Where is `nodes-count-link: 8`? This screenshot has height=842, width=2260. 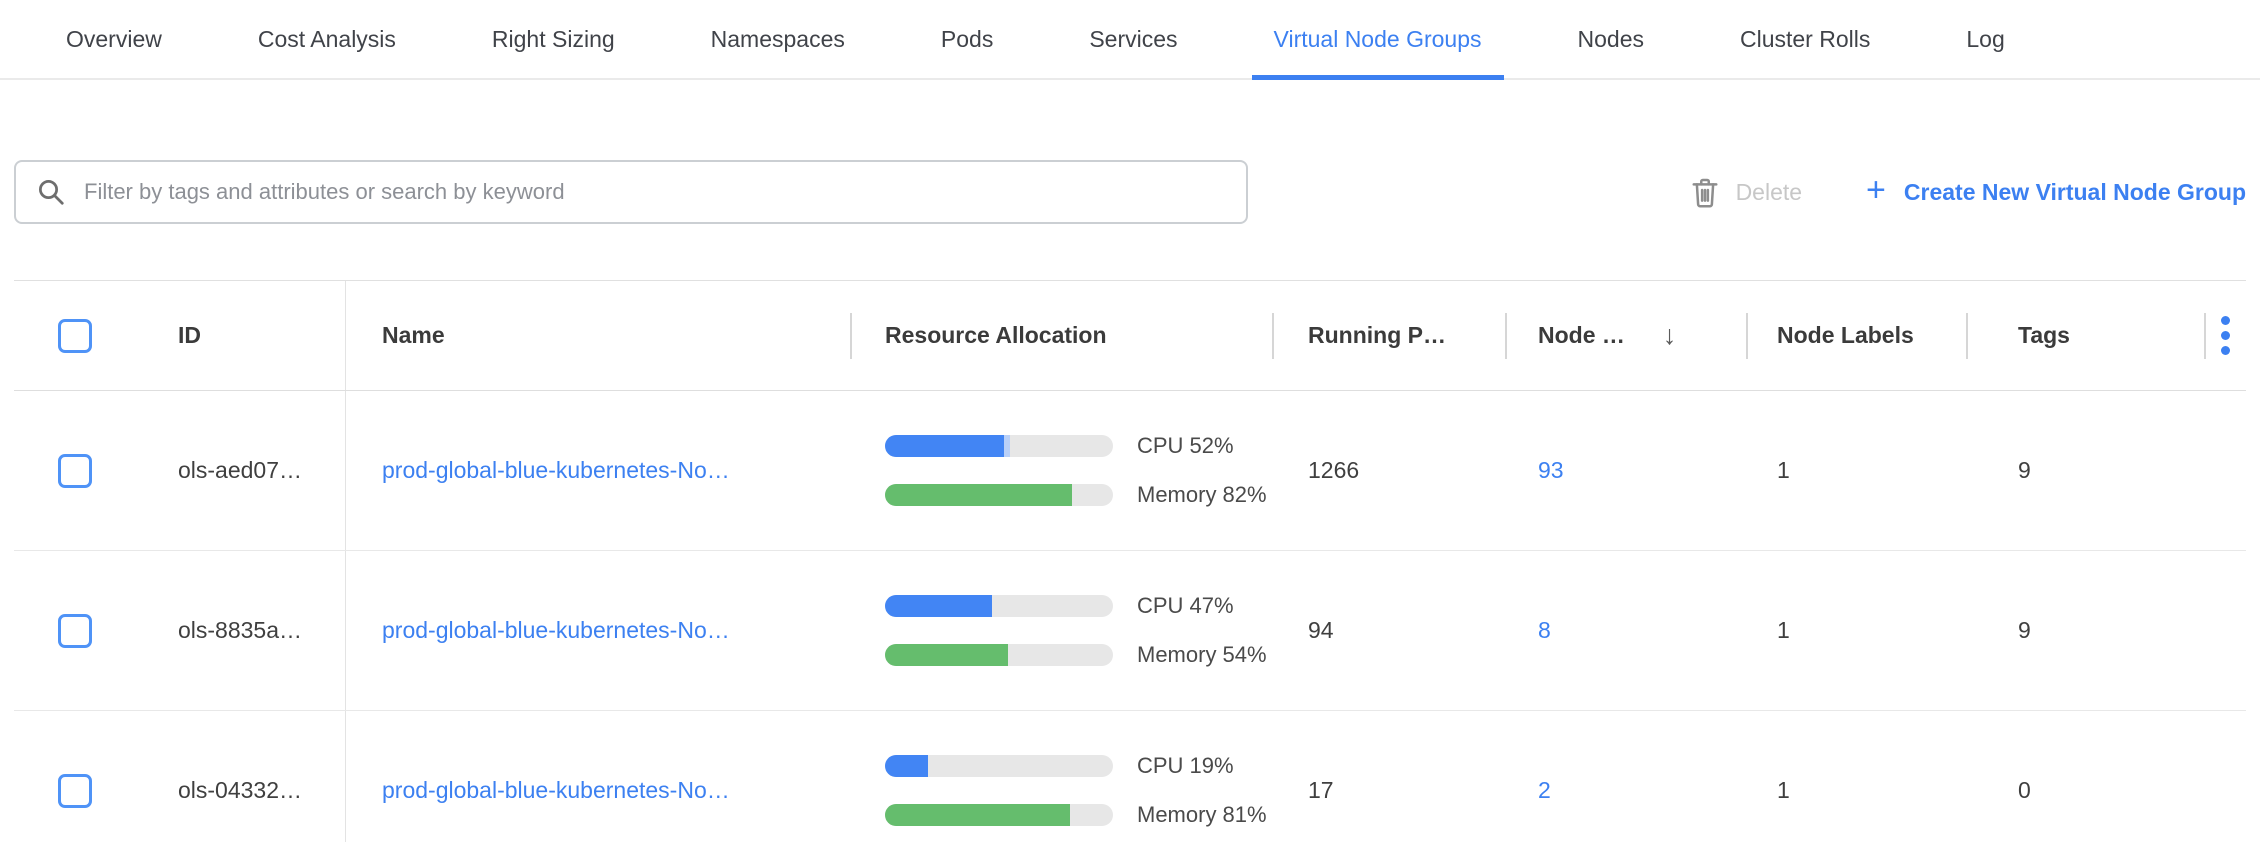
nodes-count-link: 8 is located at coordinates (1544, 630).